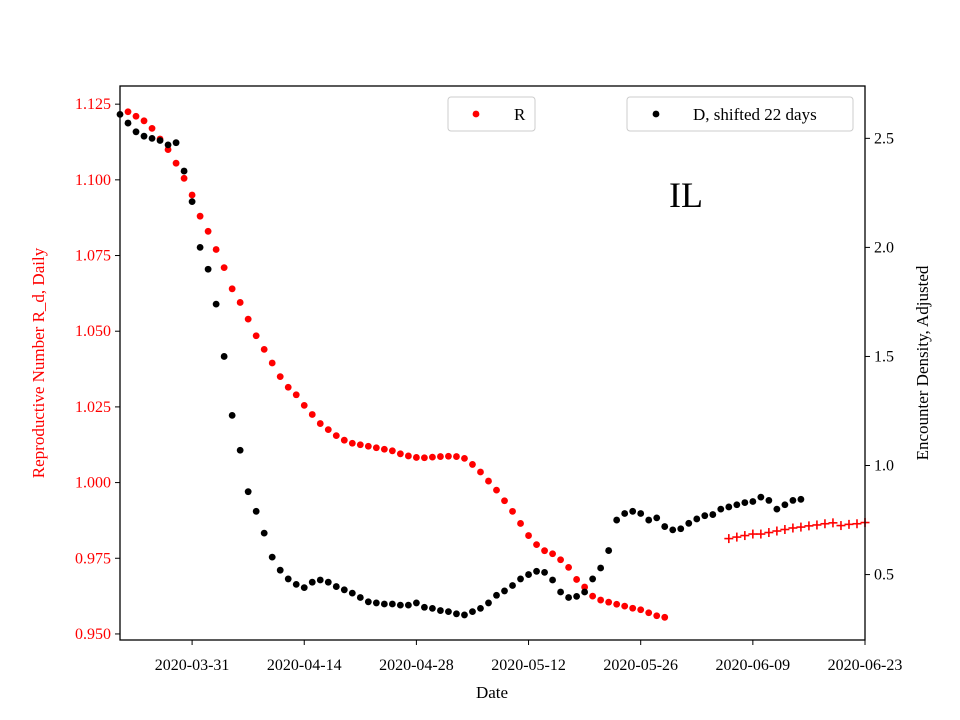 This screenshot has width=960, height=720. What do you see at coordinates (753, 665) in the screenshot?
I see `x-tick-label-5: 2020-06-09` at bounding box center [753, 665].